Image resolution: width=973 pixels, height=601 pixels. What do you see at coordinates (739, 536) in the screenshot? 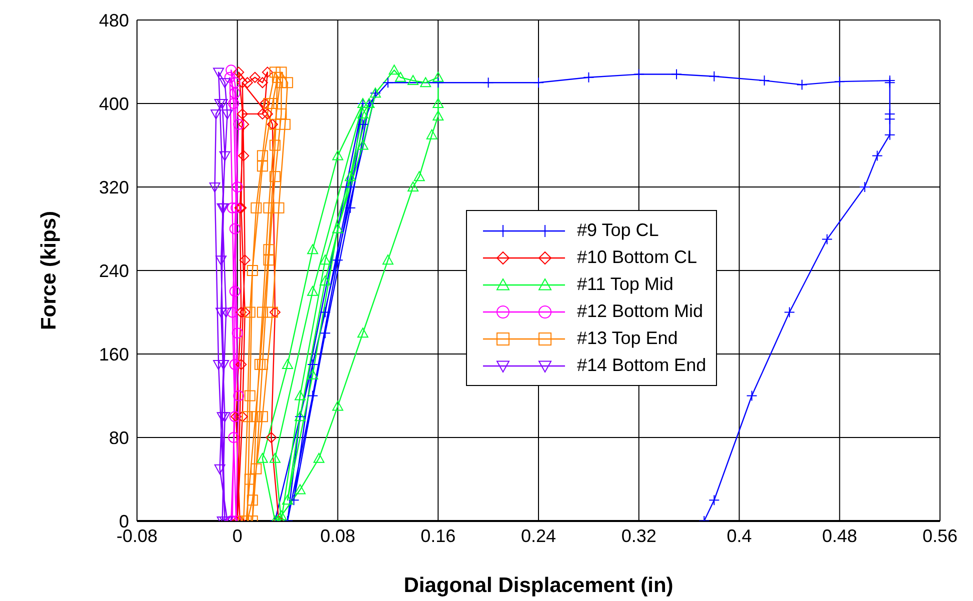
I see `x-tick-label: 0.4` at bounding box center [739, 536].